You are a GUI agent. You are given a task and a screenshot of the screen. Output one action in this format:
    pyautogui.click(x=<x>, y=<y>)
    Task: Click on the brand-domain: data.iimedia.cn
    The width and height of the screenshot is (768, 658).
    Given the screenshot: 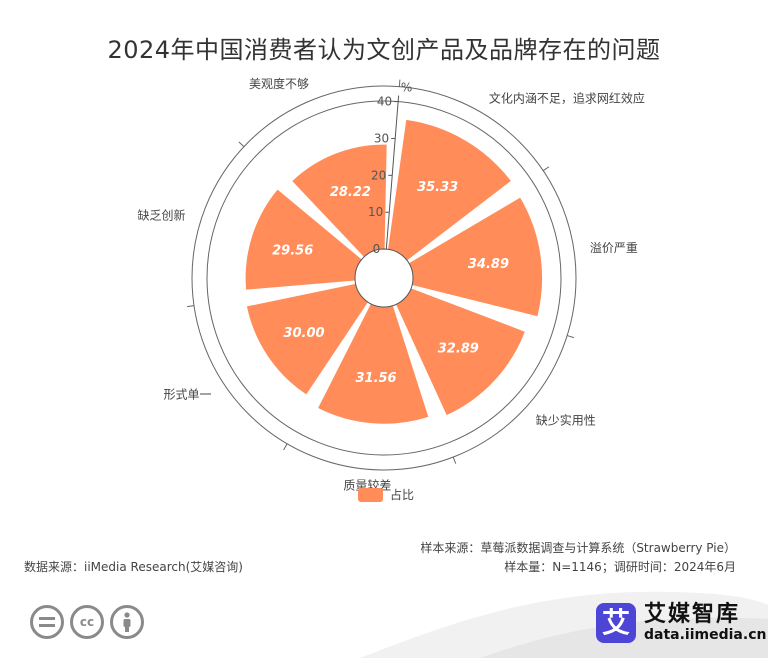 What is the action you would take?
    pyautogui.click(x=705, y=635)
    